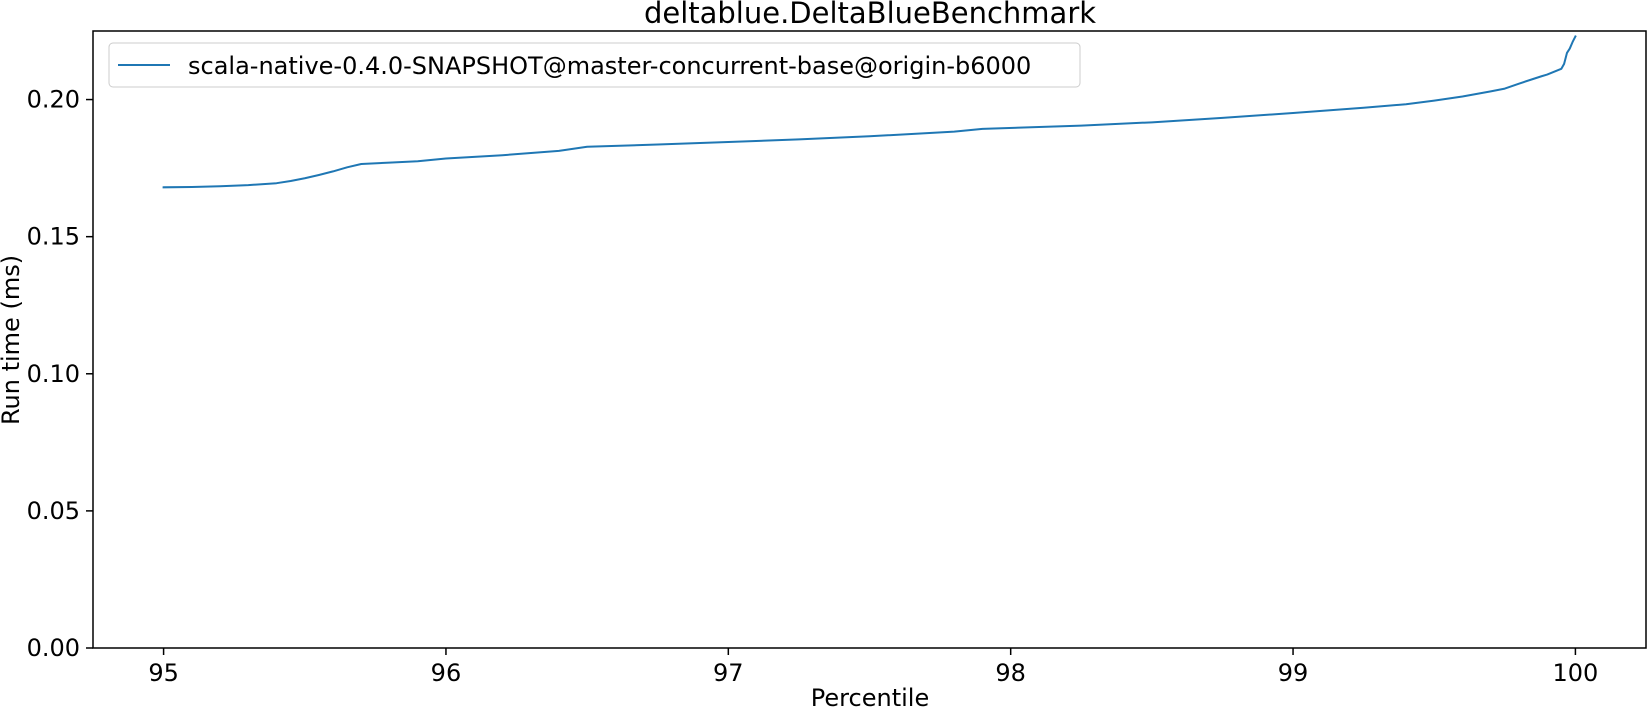 The width and height of the screenshot is (1648, 710). Describe the element at coordinates (53, 374) in the screenshot. I see `y-tick-label: 0.10` at that location.